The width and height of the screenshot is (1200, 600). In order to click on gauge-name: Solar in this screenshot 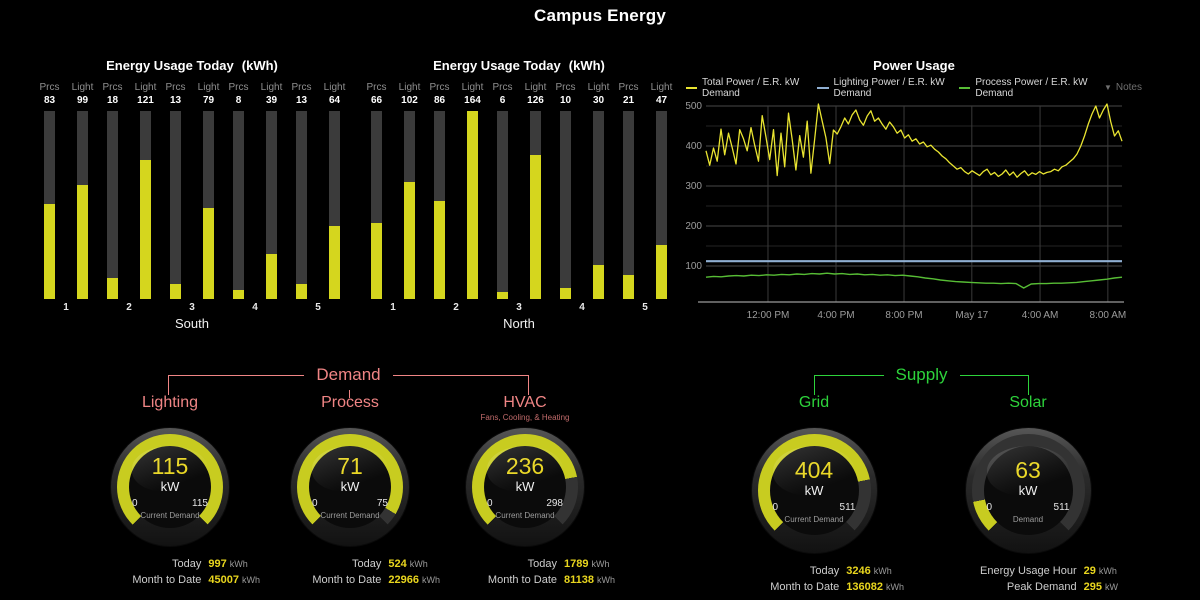, I will do `click(1028, 402)`.